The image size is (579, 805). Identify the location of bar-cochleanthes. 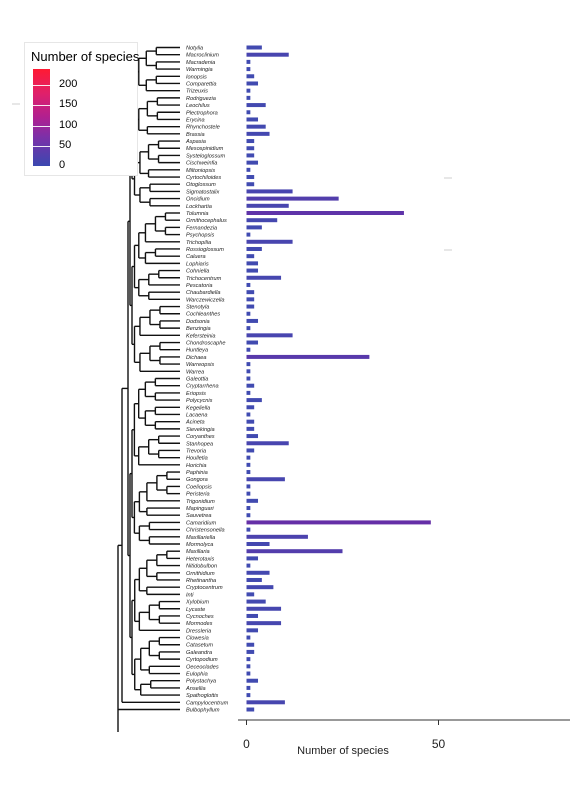
(248, 313).